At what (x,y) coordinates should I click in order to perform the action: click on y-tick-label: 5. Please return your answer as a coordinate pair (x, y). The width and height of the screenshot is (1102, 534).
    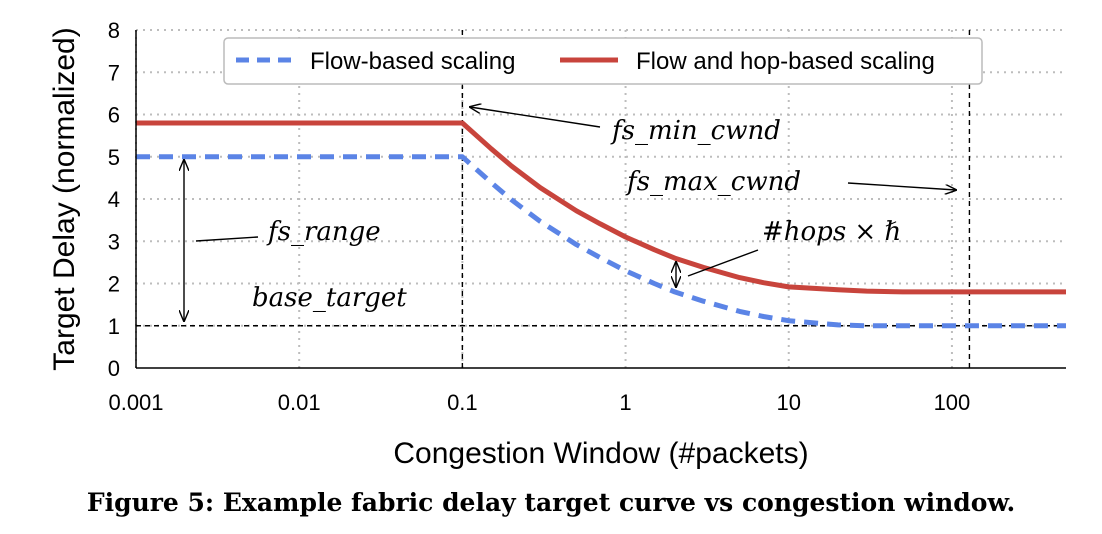
    Looking at the image, I should click on (114, 157).